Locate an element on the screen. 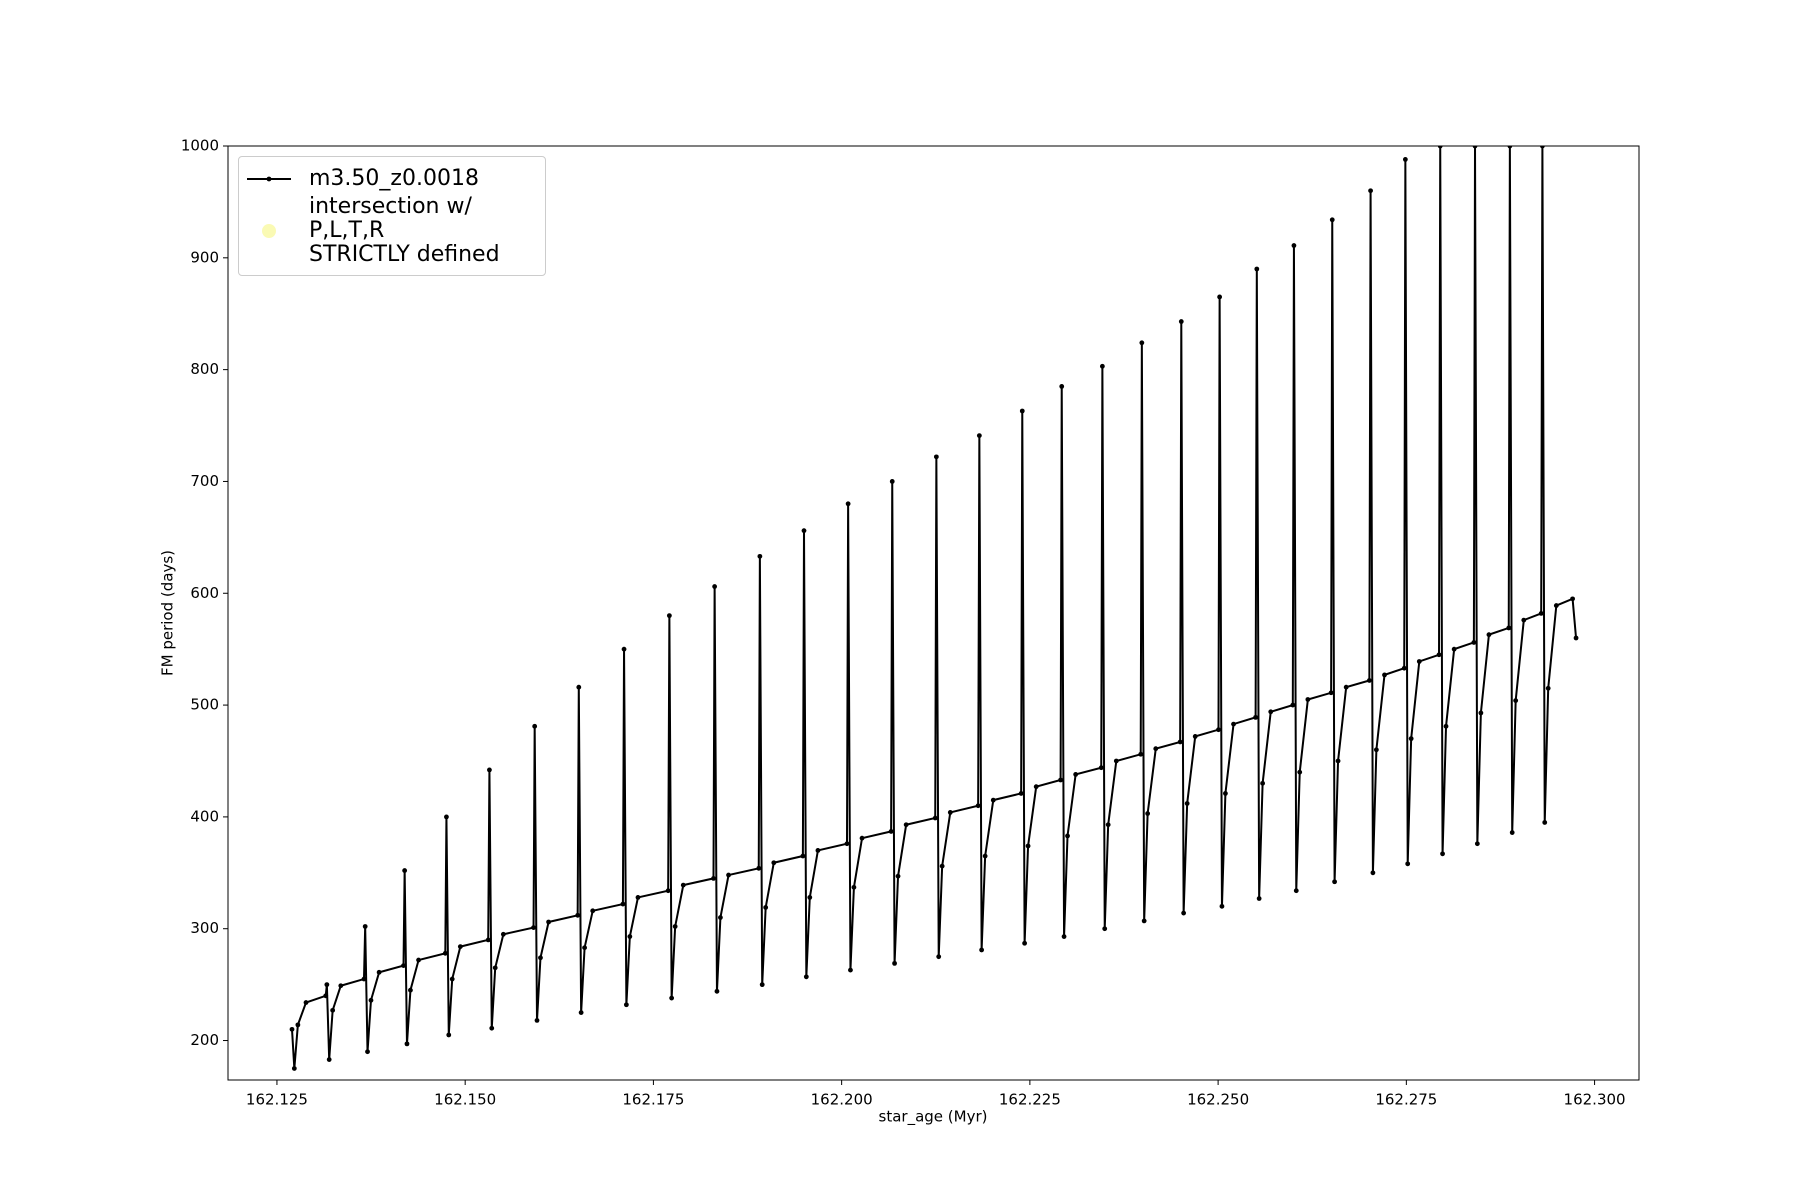  y-tick-label: 600 is located at coordinates (204, 593).